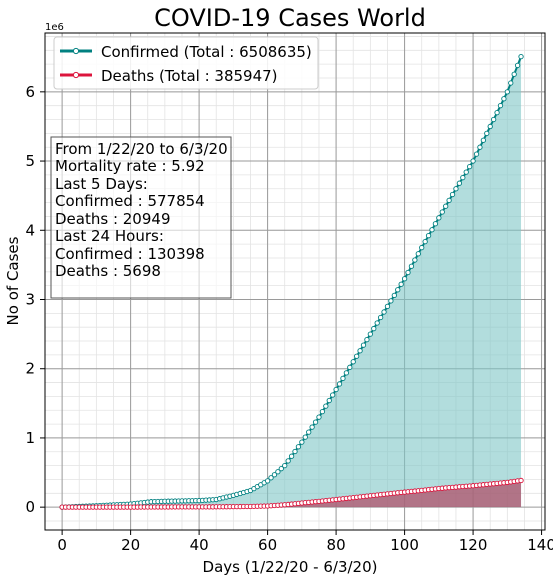 The width and height of the screenshot is (553, 581). I want to click on legend-deaths-dot, so click(76, 75).